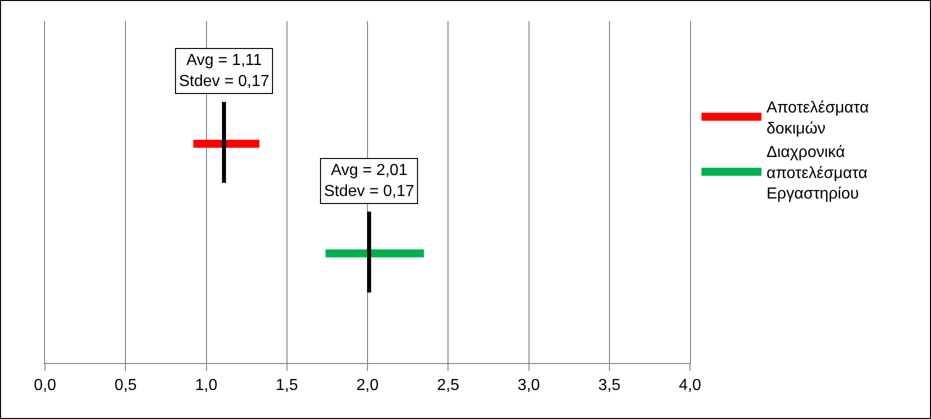  What do you see at coordinates (690, 385) in the screenshot?
I see `x-tick-label: 4,0` at bounding box center [690, 385].